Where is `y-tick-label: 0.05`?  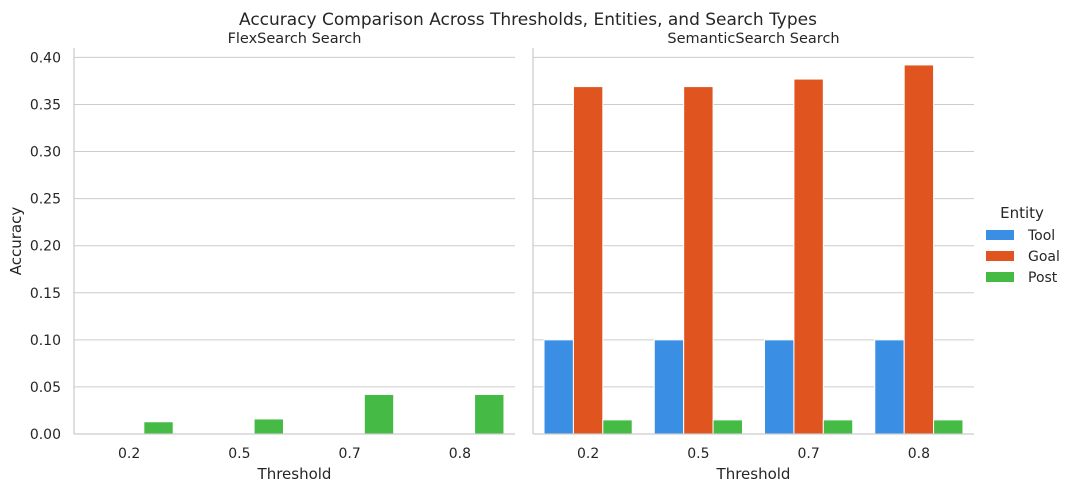
y-tick-label: 0.05 is located at coordinates (45, 388).